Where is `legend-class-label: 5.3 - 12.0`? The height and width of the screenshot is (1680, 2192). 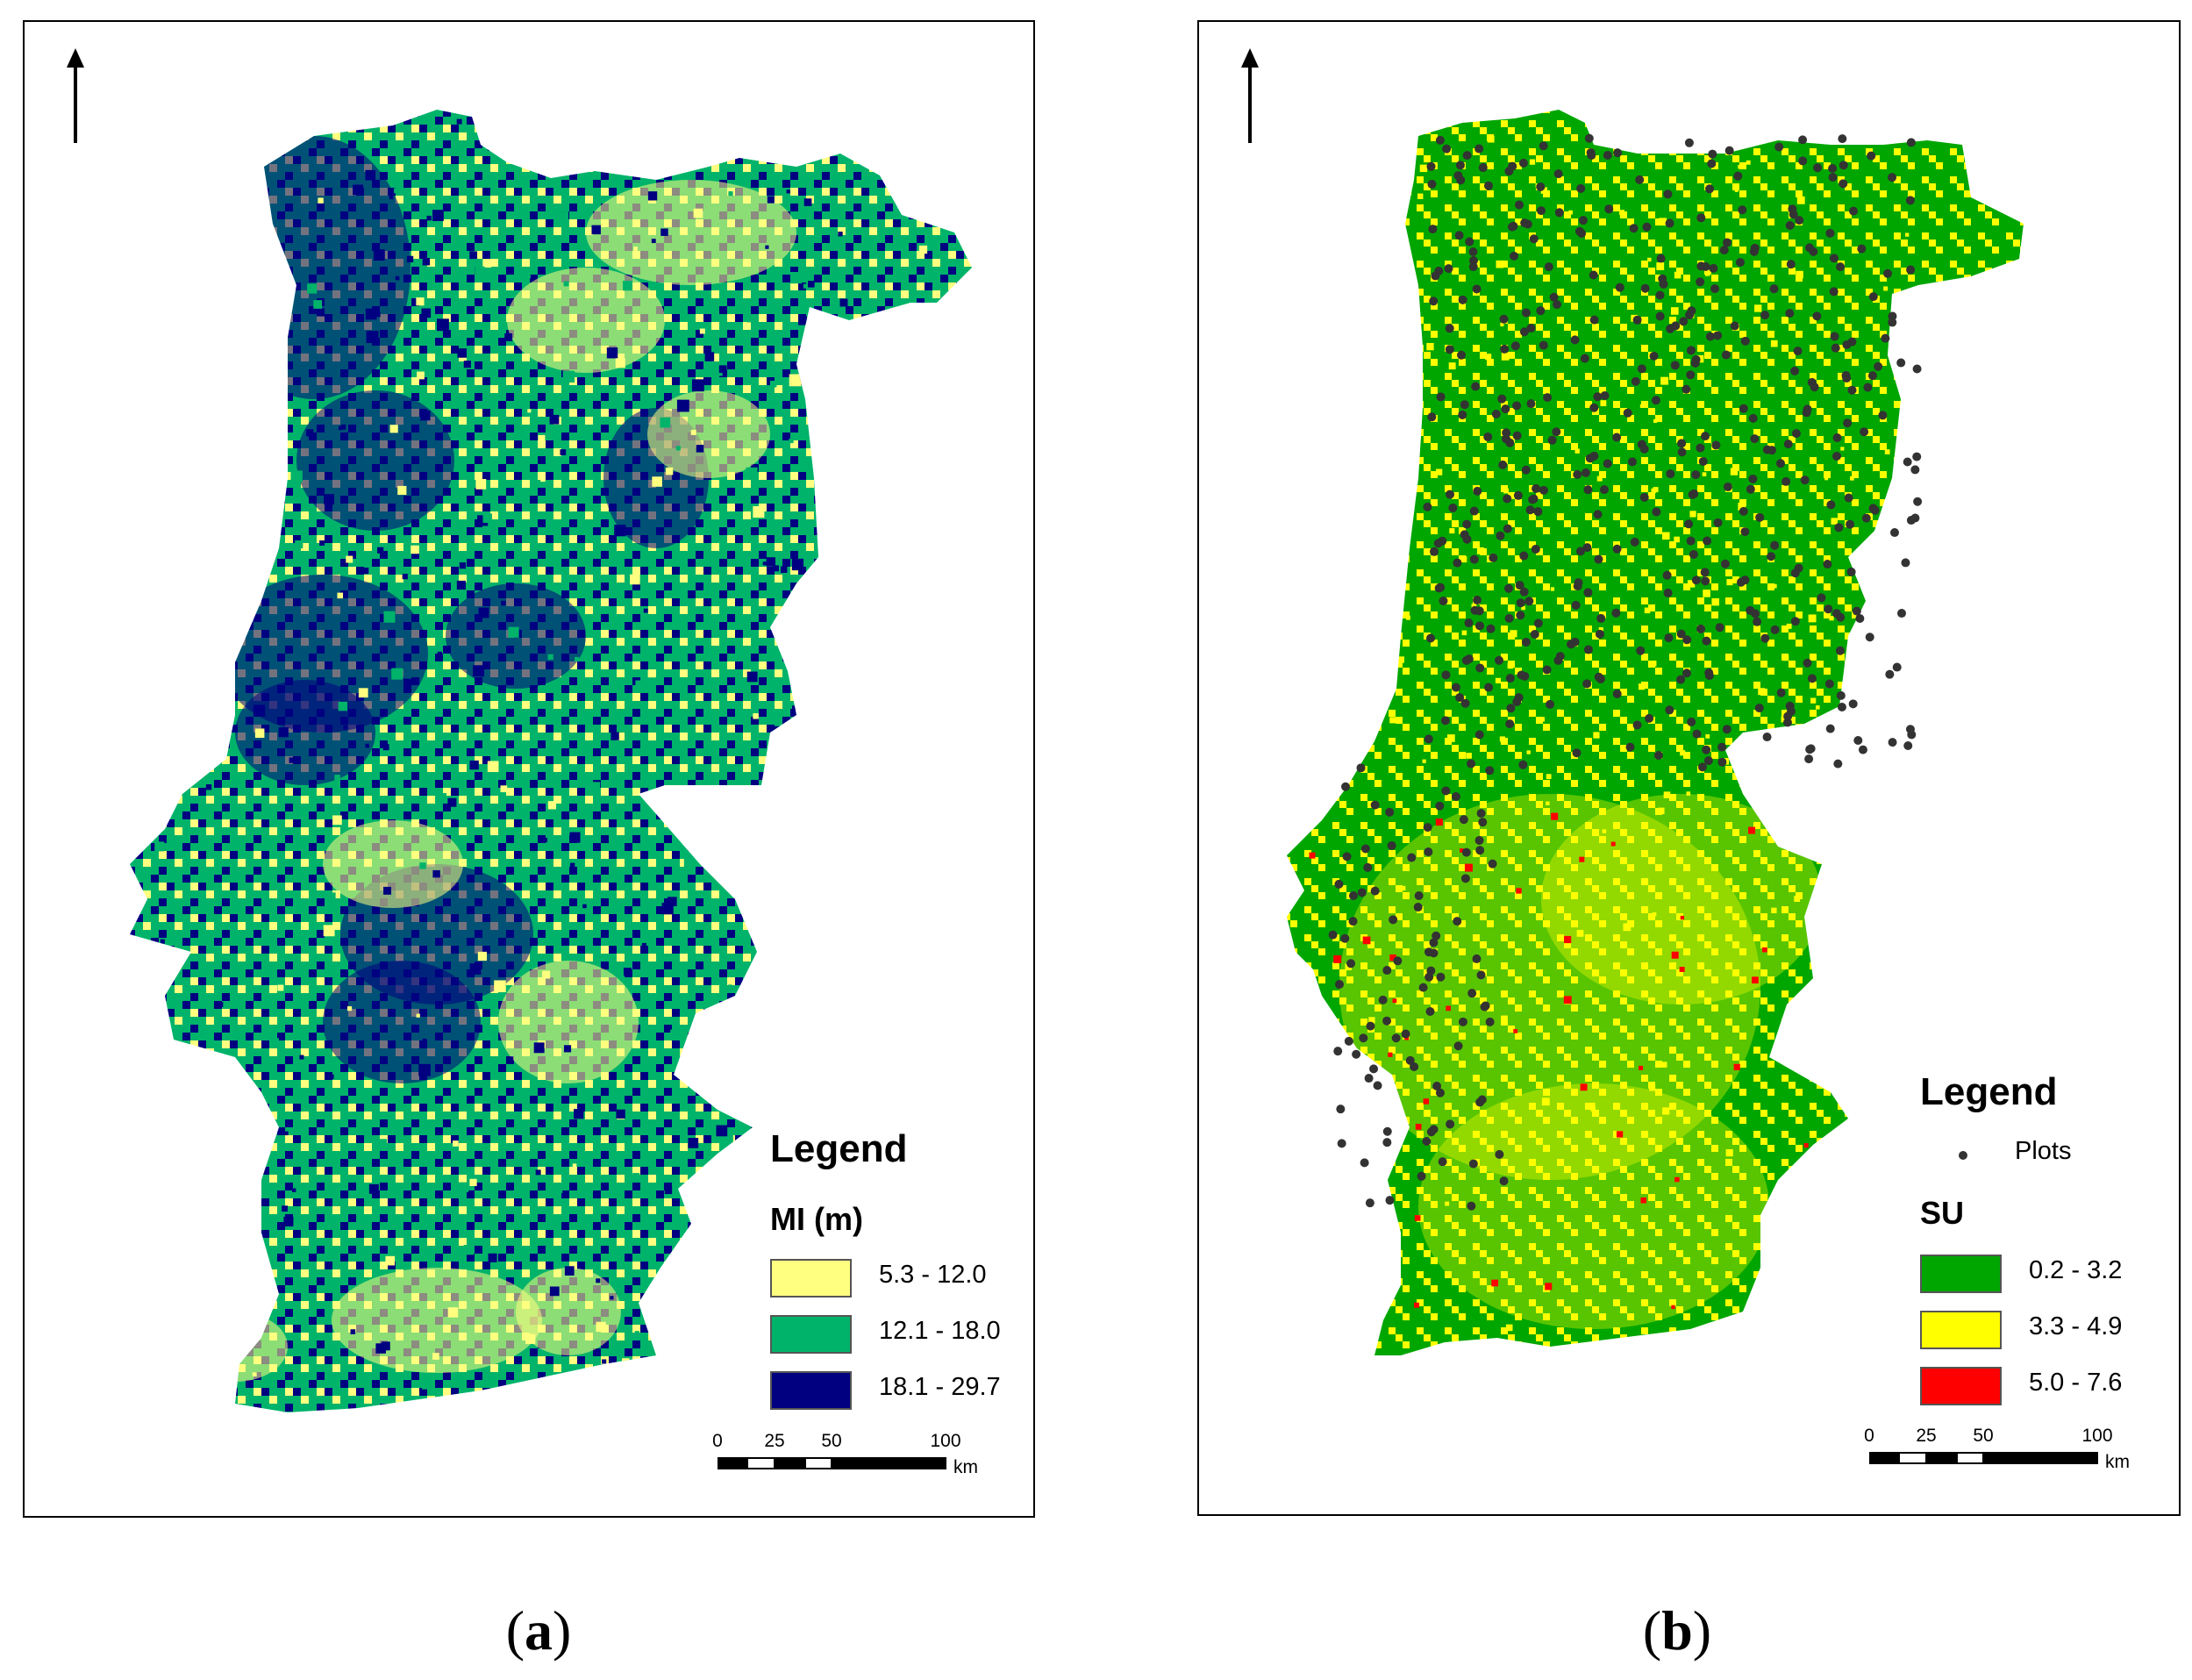
legend-class-label: 5.3 - 12.0 is located at coordinates (933, 1275).